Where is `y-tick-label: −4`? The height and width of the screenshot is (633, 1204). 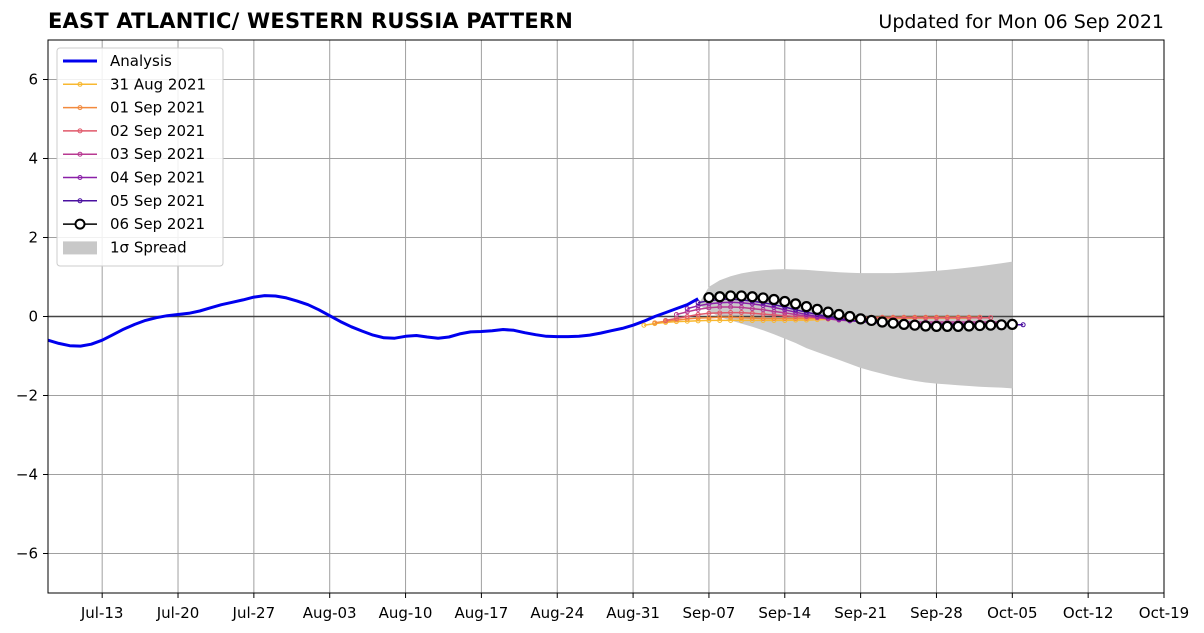
y-tick-label: −4 is located at coordinates (27, 475).